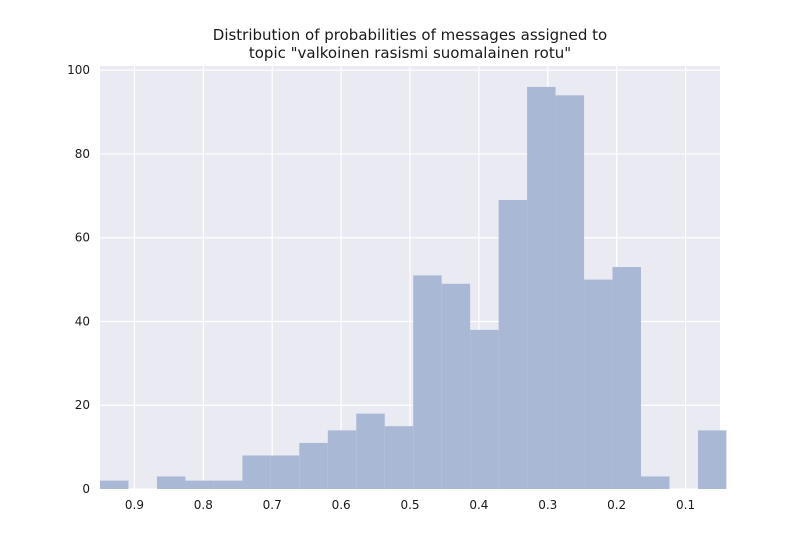  What do you see at coordinates (78, 70) in the screenshot?
I see `y-tick-label: 100` at bounding box center [78, 70].